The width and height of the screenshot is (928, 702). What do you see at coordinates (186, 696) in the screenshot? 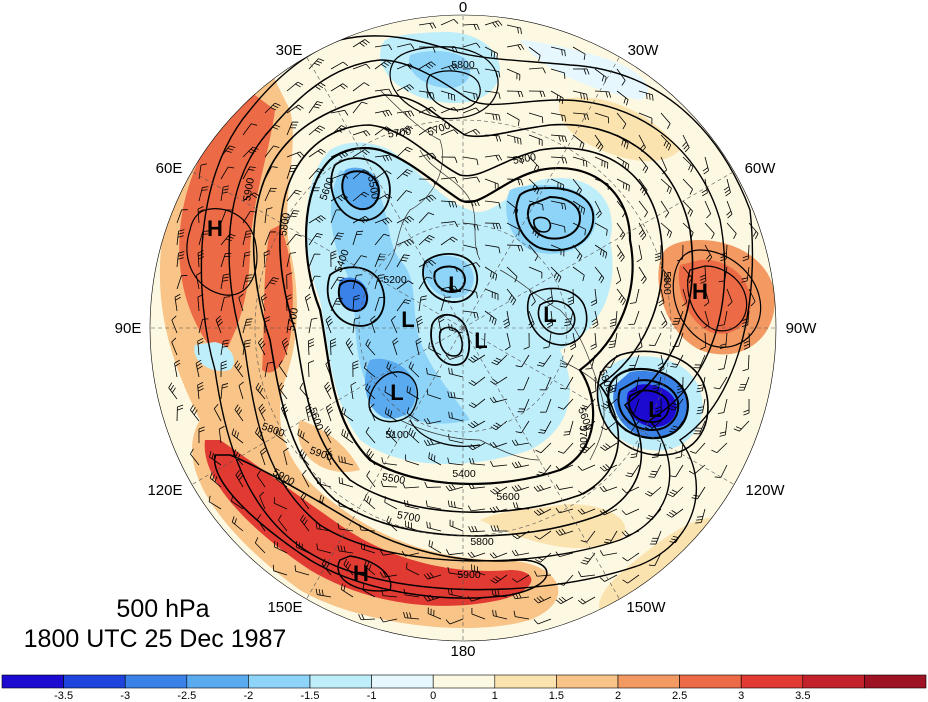
I see `colorbar-tick-label: -2.5` at bounding box center [186, 696].